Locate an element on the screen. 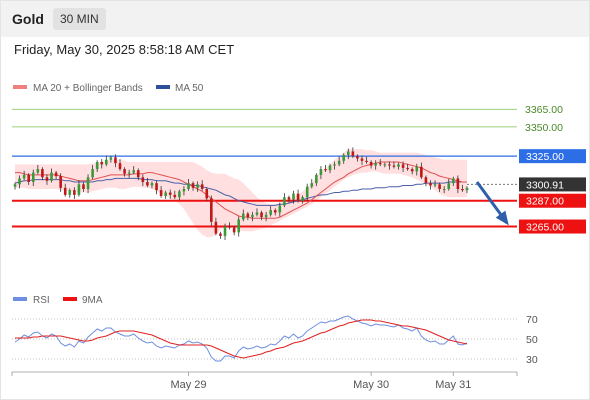 The image size is (590, 400). x-tick-label: May 30 is located at coordinates (371, 385).